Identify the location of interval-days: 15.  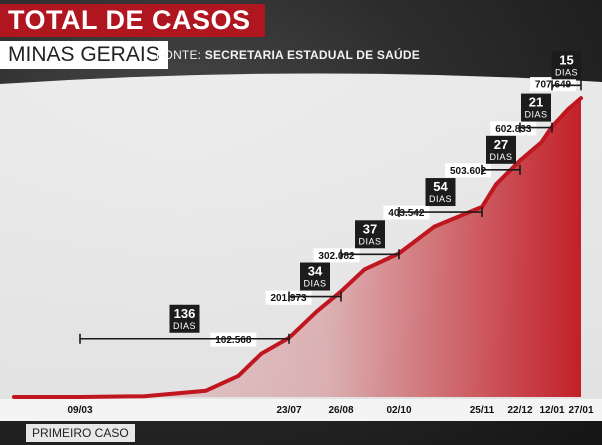
(566, 59).